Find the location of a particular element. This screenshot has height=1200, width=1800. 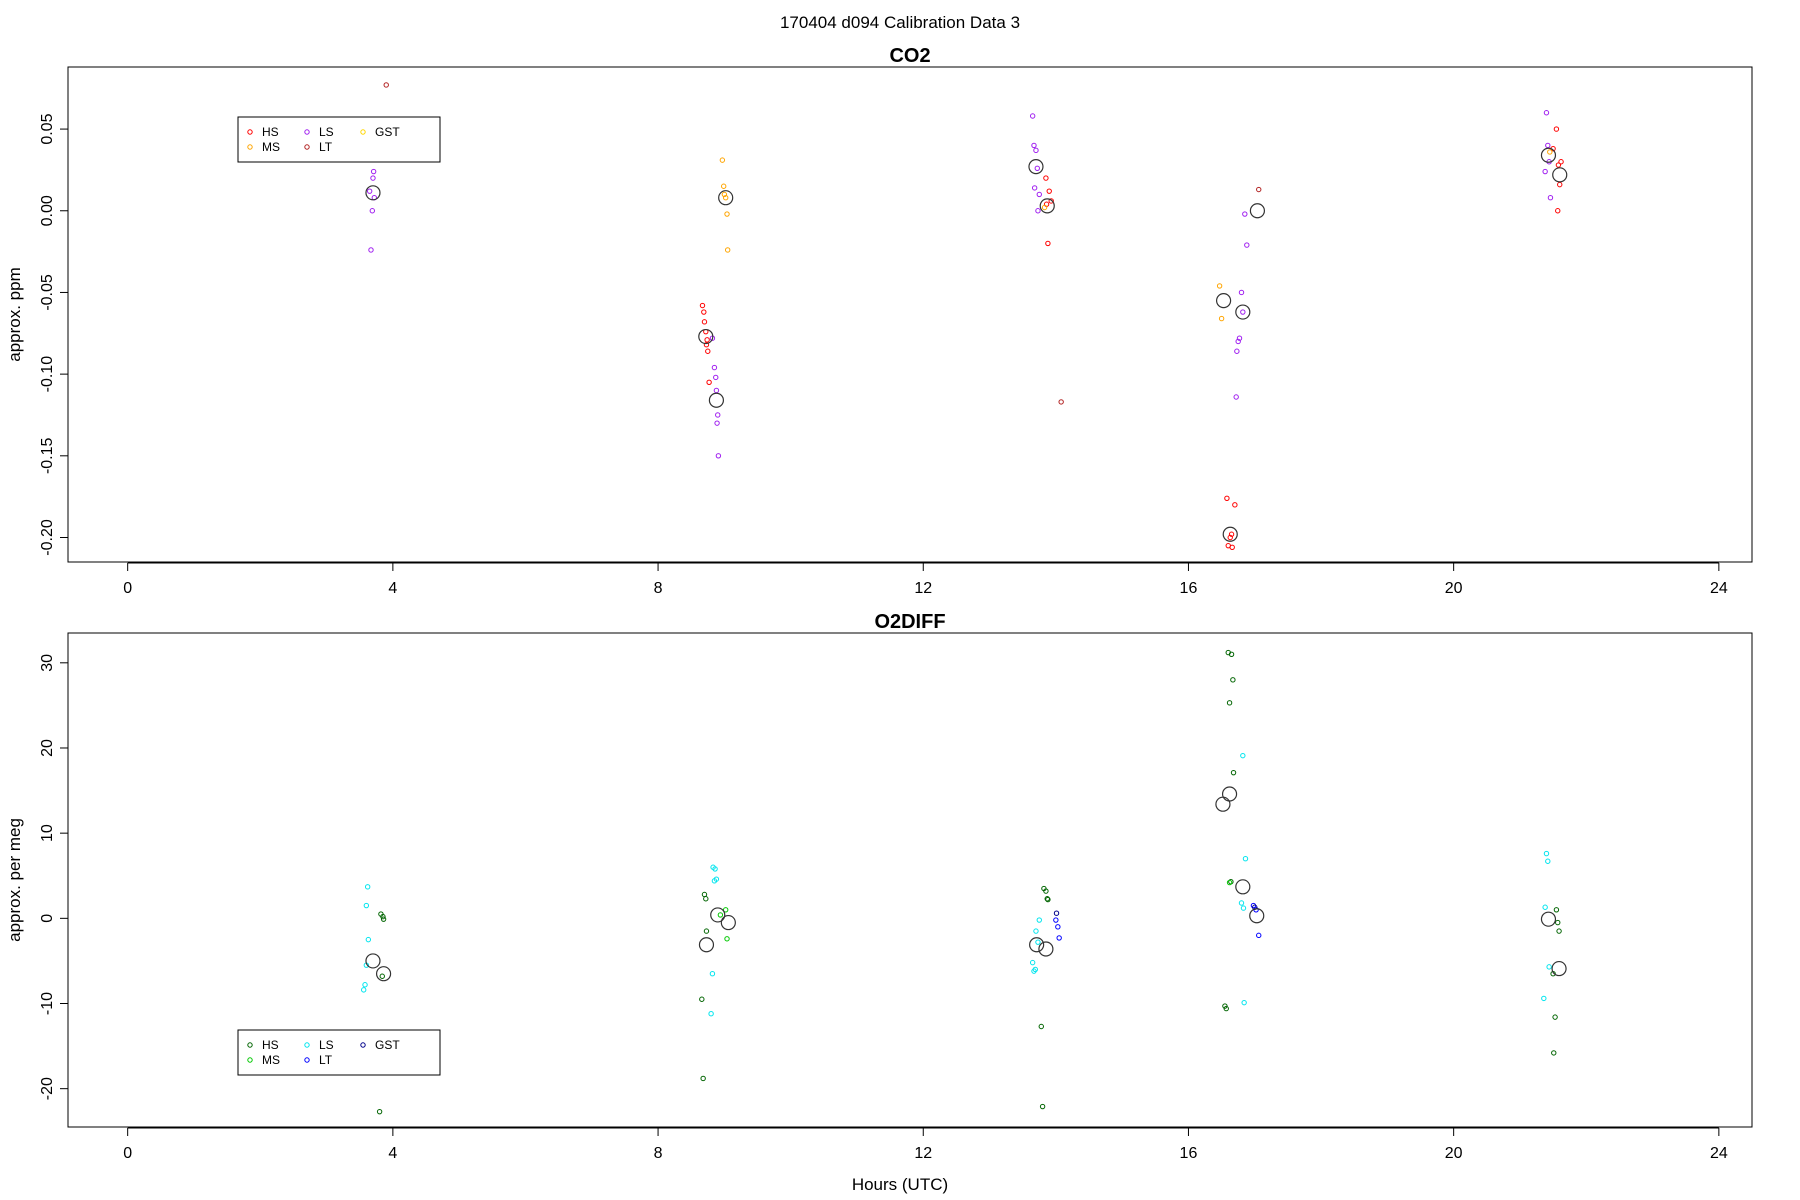

y-tick-label: -0.15 is located at coordinates (47, 455).